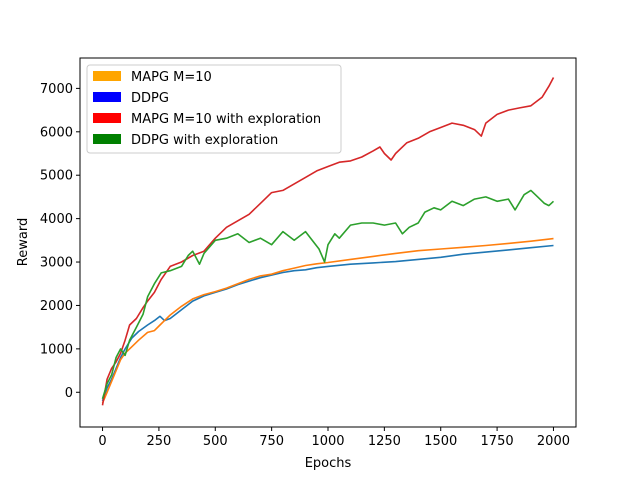  I want to click on x-tick-label: 1250, so click(384, 441).